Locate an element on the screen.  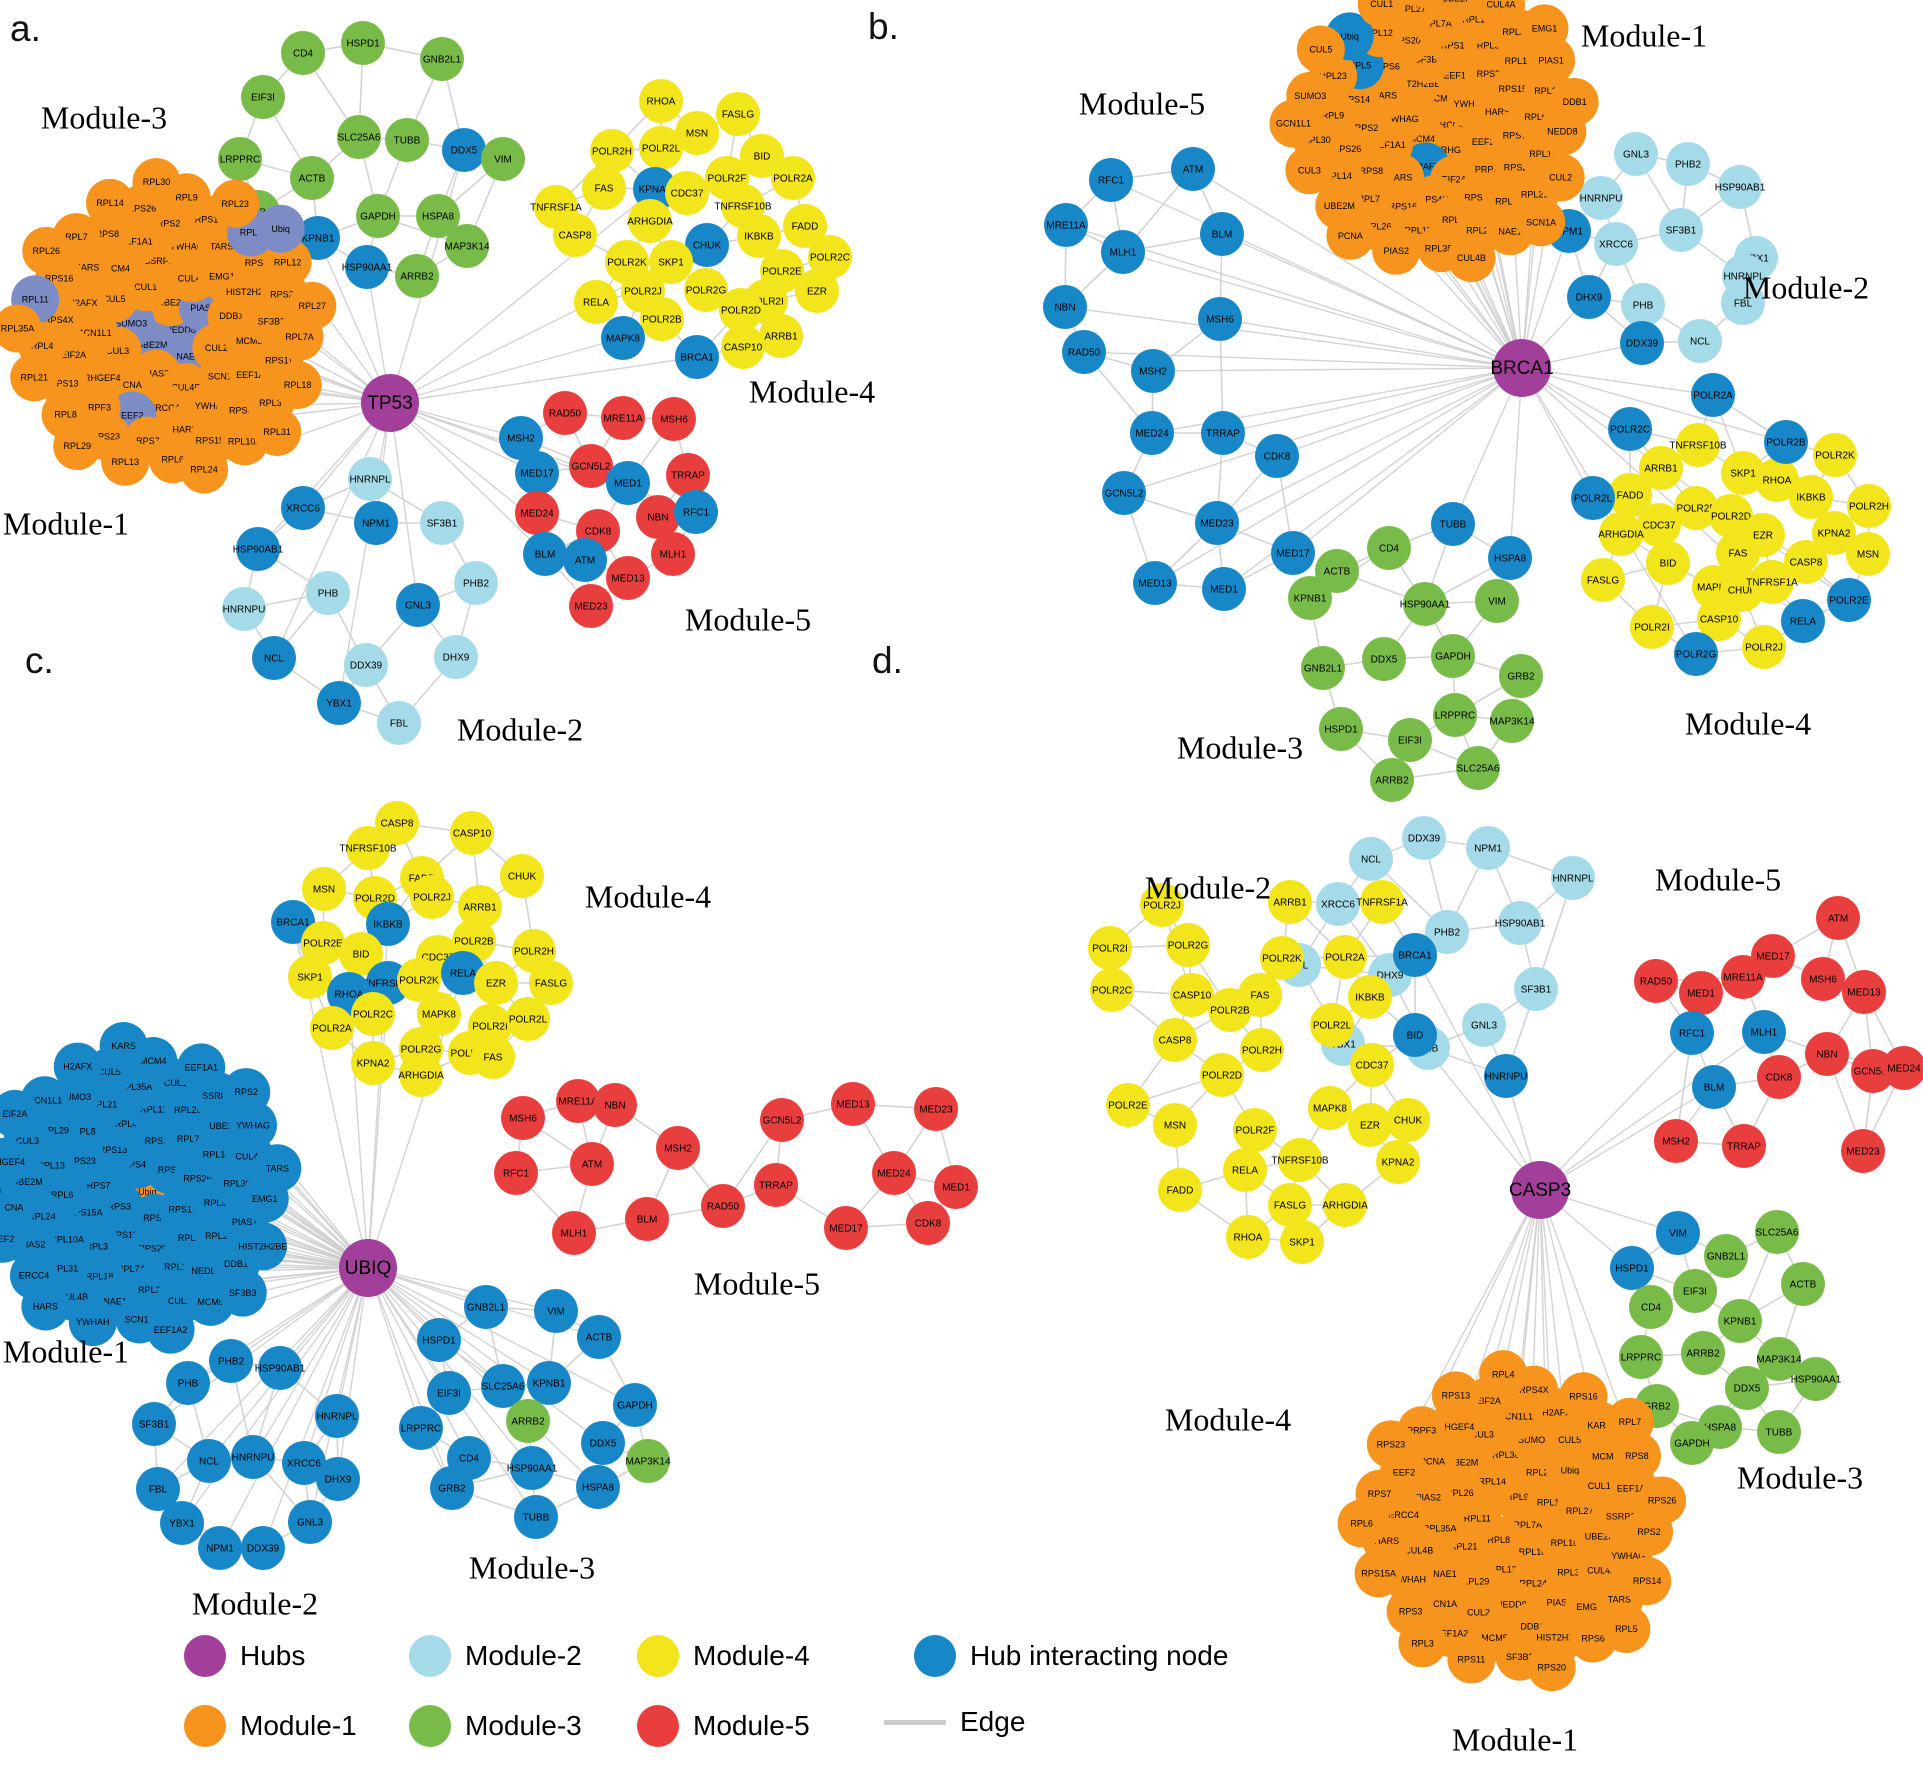
node-circle-ATM is located at coordinates (1838, 918).